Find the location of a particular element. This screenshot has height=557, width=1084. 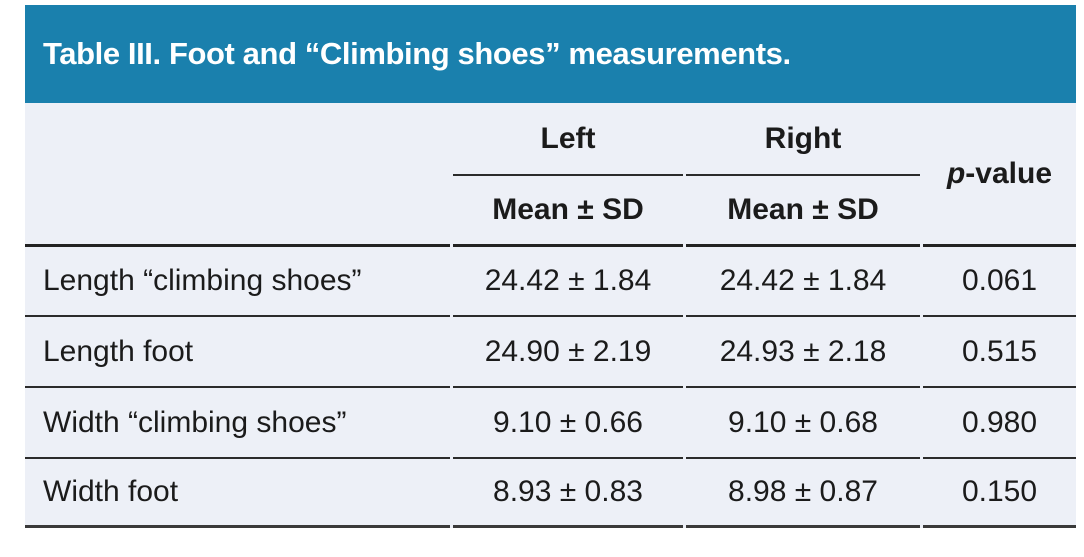

row-label: Width “climbing shoes” is located at coordinates (237, 421).